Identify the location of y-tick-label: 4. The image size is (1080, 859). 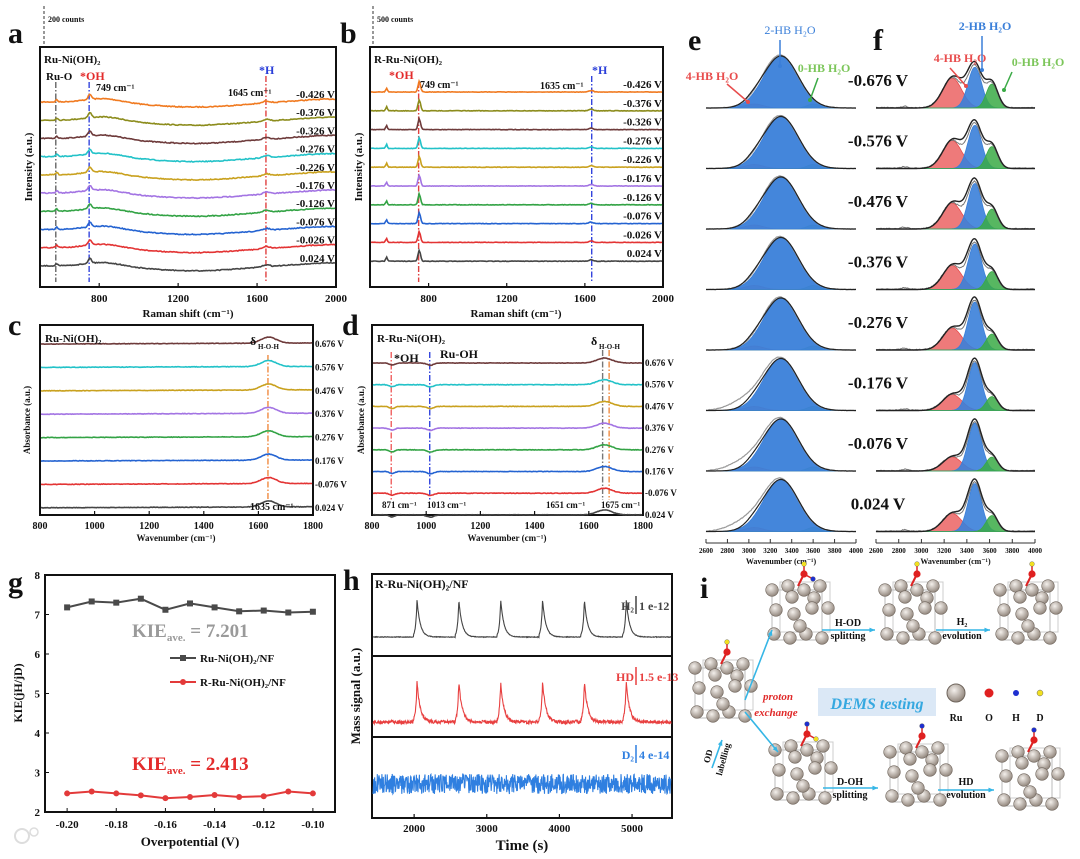
(38, 734).